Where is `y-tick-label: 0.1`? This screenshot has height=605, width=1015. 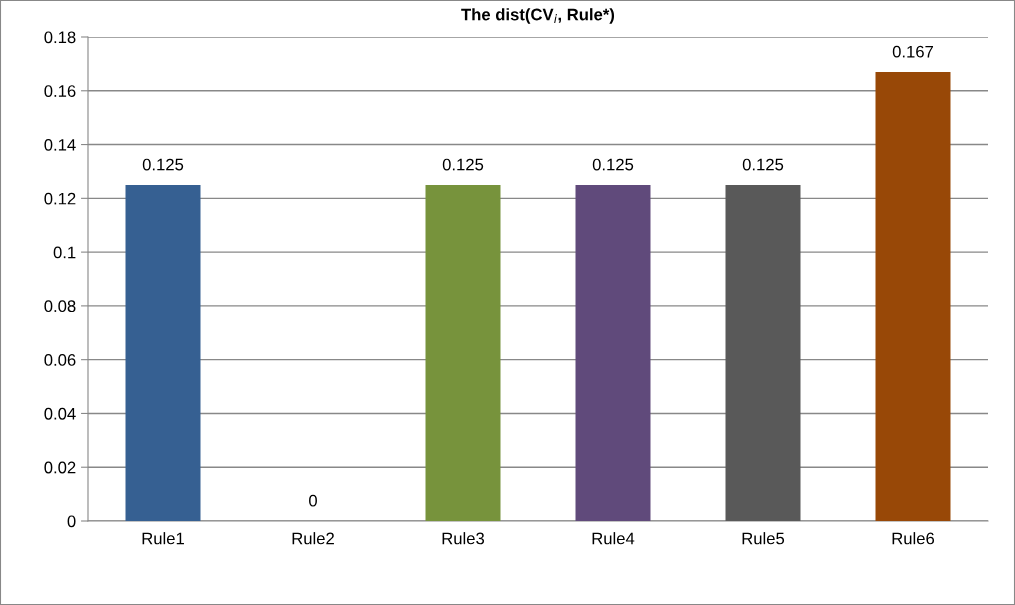 y-tick-label: 0.1 is located at coordinates (64, 252).